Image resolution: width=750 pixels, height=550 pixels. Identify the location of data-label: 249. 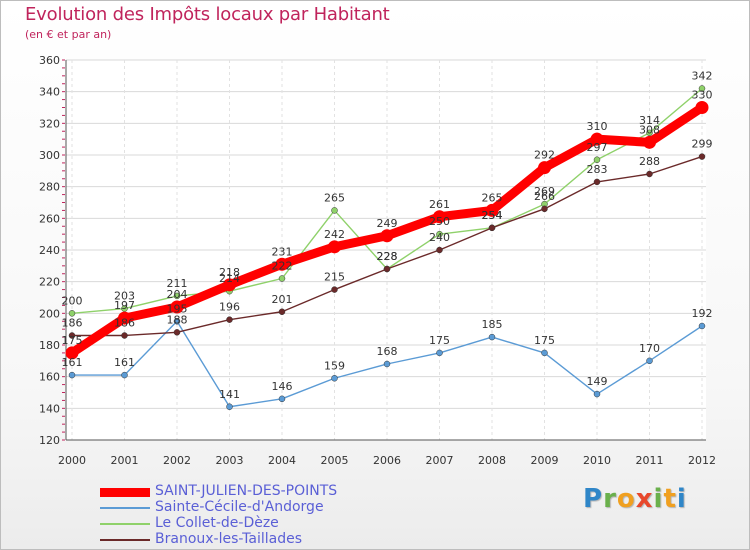
(387, 223).